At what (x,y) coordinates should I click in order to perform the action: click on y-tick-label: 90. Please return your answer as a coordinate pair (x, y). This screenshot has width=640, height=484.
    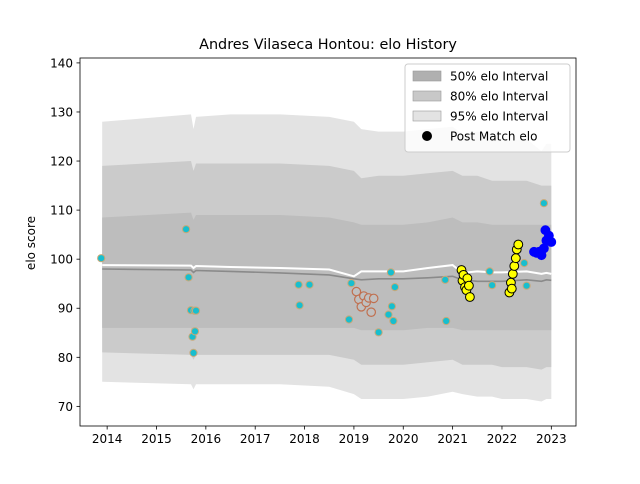
    Looking at the image, I should click on (65, 309).